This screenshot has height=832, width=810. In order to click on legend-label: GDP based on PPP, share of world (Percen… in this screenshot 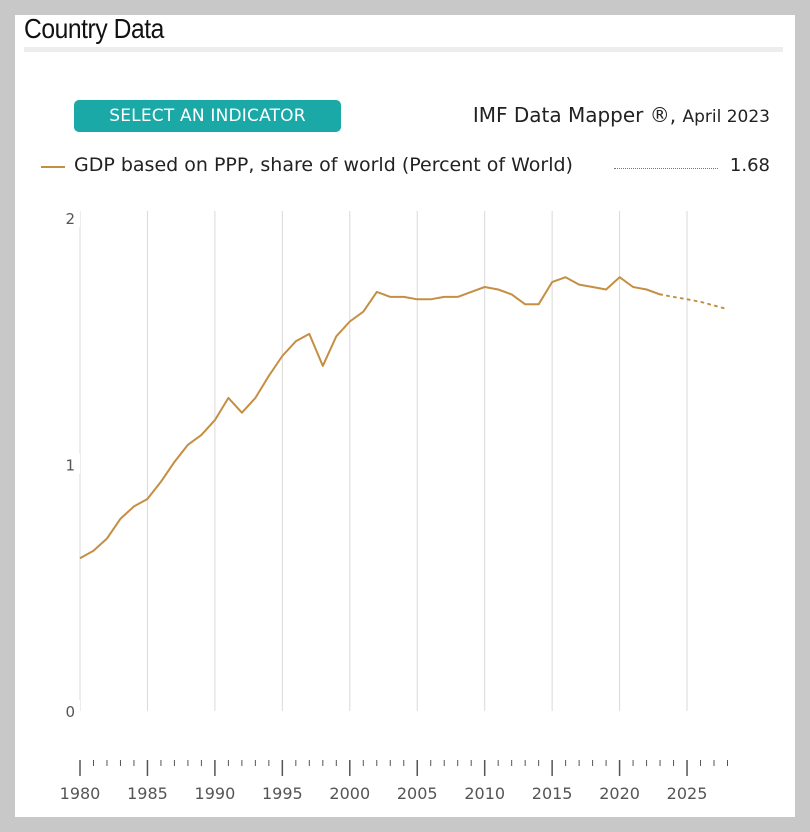, I will do `click(323, 165)`.